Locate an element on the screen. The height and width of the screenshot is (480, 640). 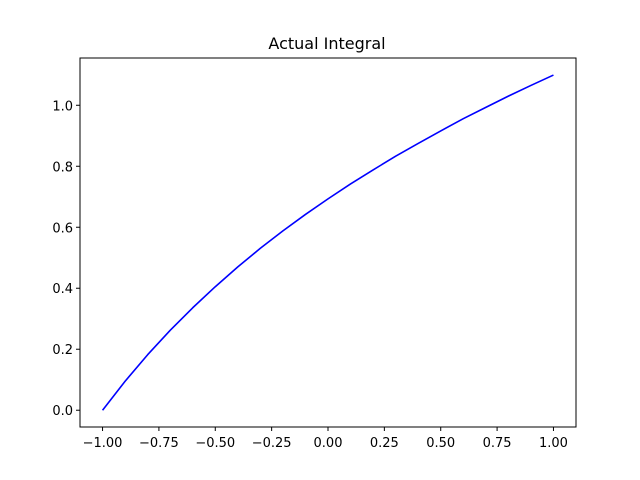
x-tick-label: 0.25 is located at coordinates (384, 443).